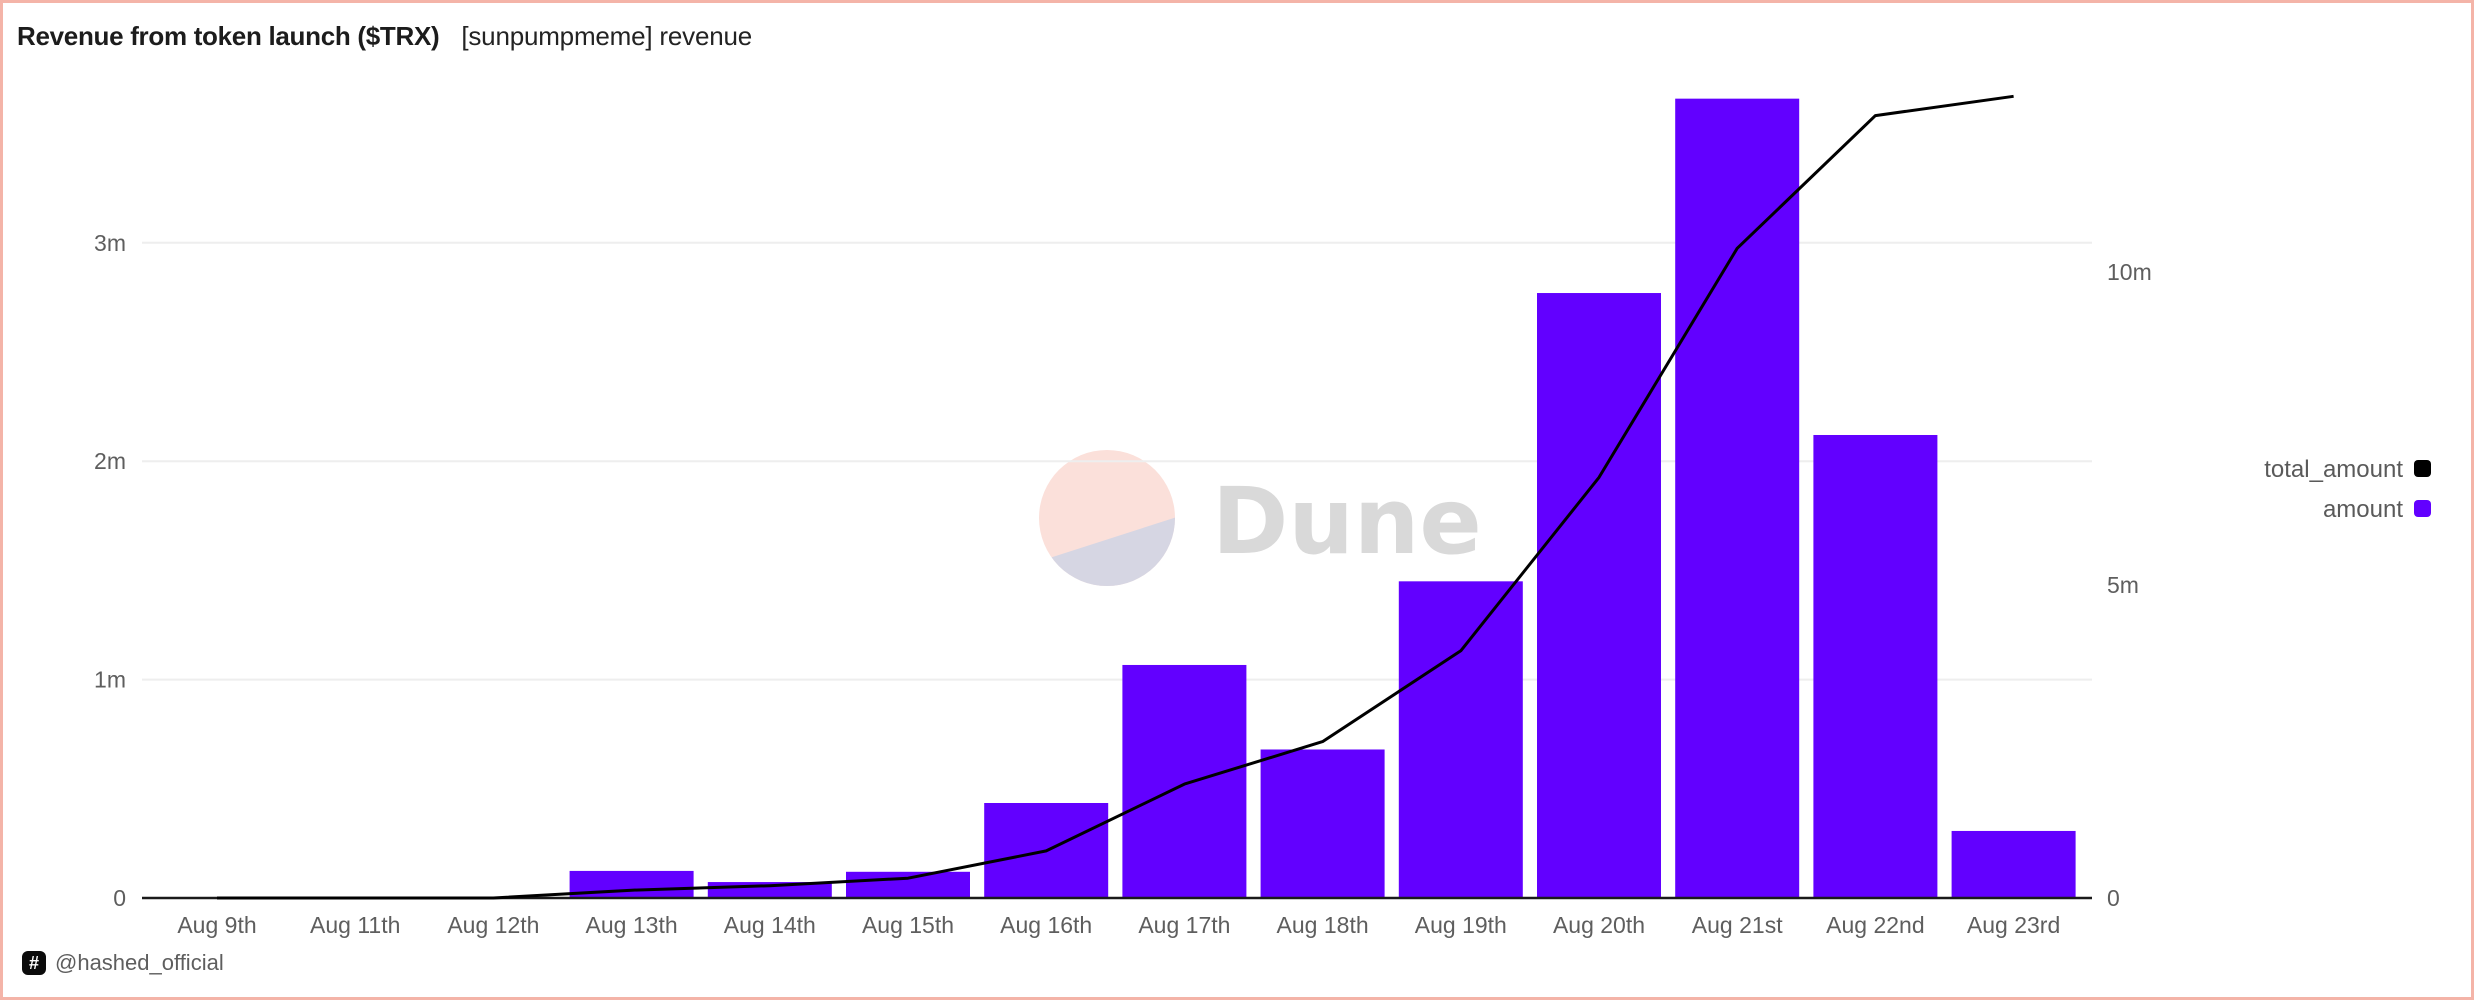 The width and height of the screenshot is (2474, 1000). What do you see at coordinates (1184, 925) in the screenshot?
I see `x-tick-label: Aug 17th` at bounding box center [1184, 925].